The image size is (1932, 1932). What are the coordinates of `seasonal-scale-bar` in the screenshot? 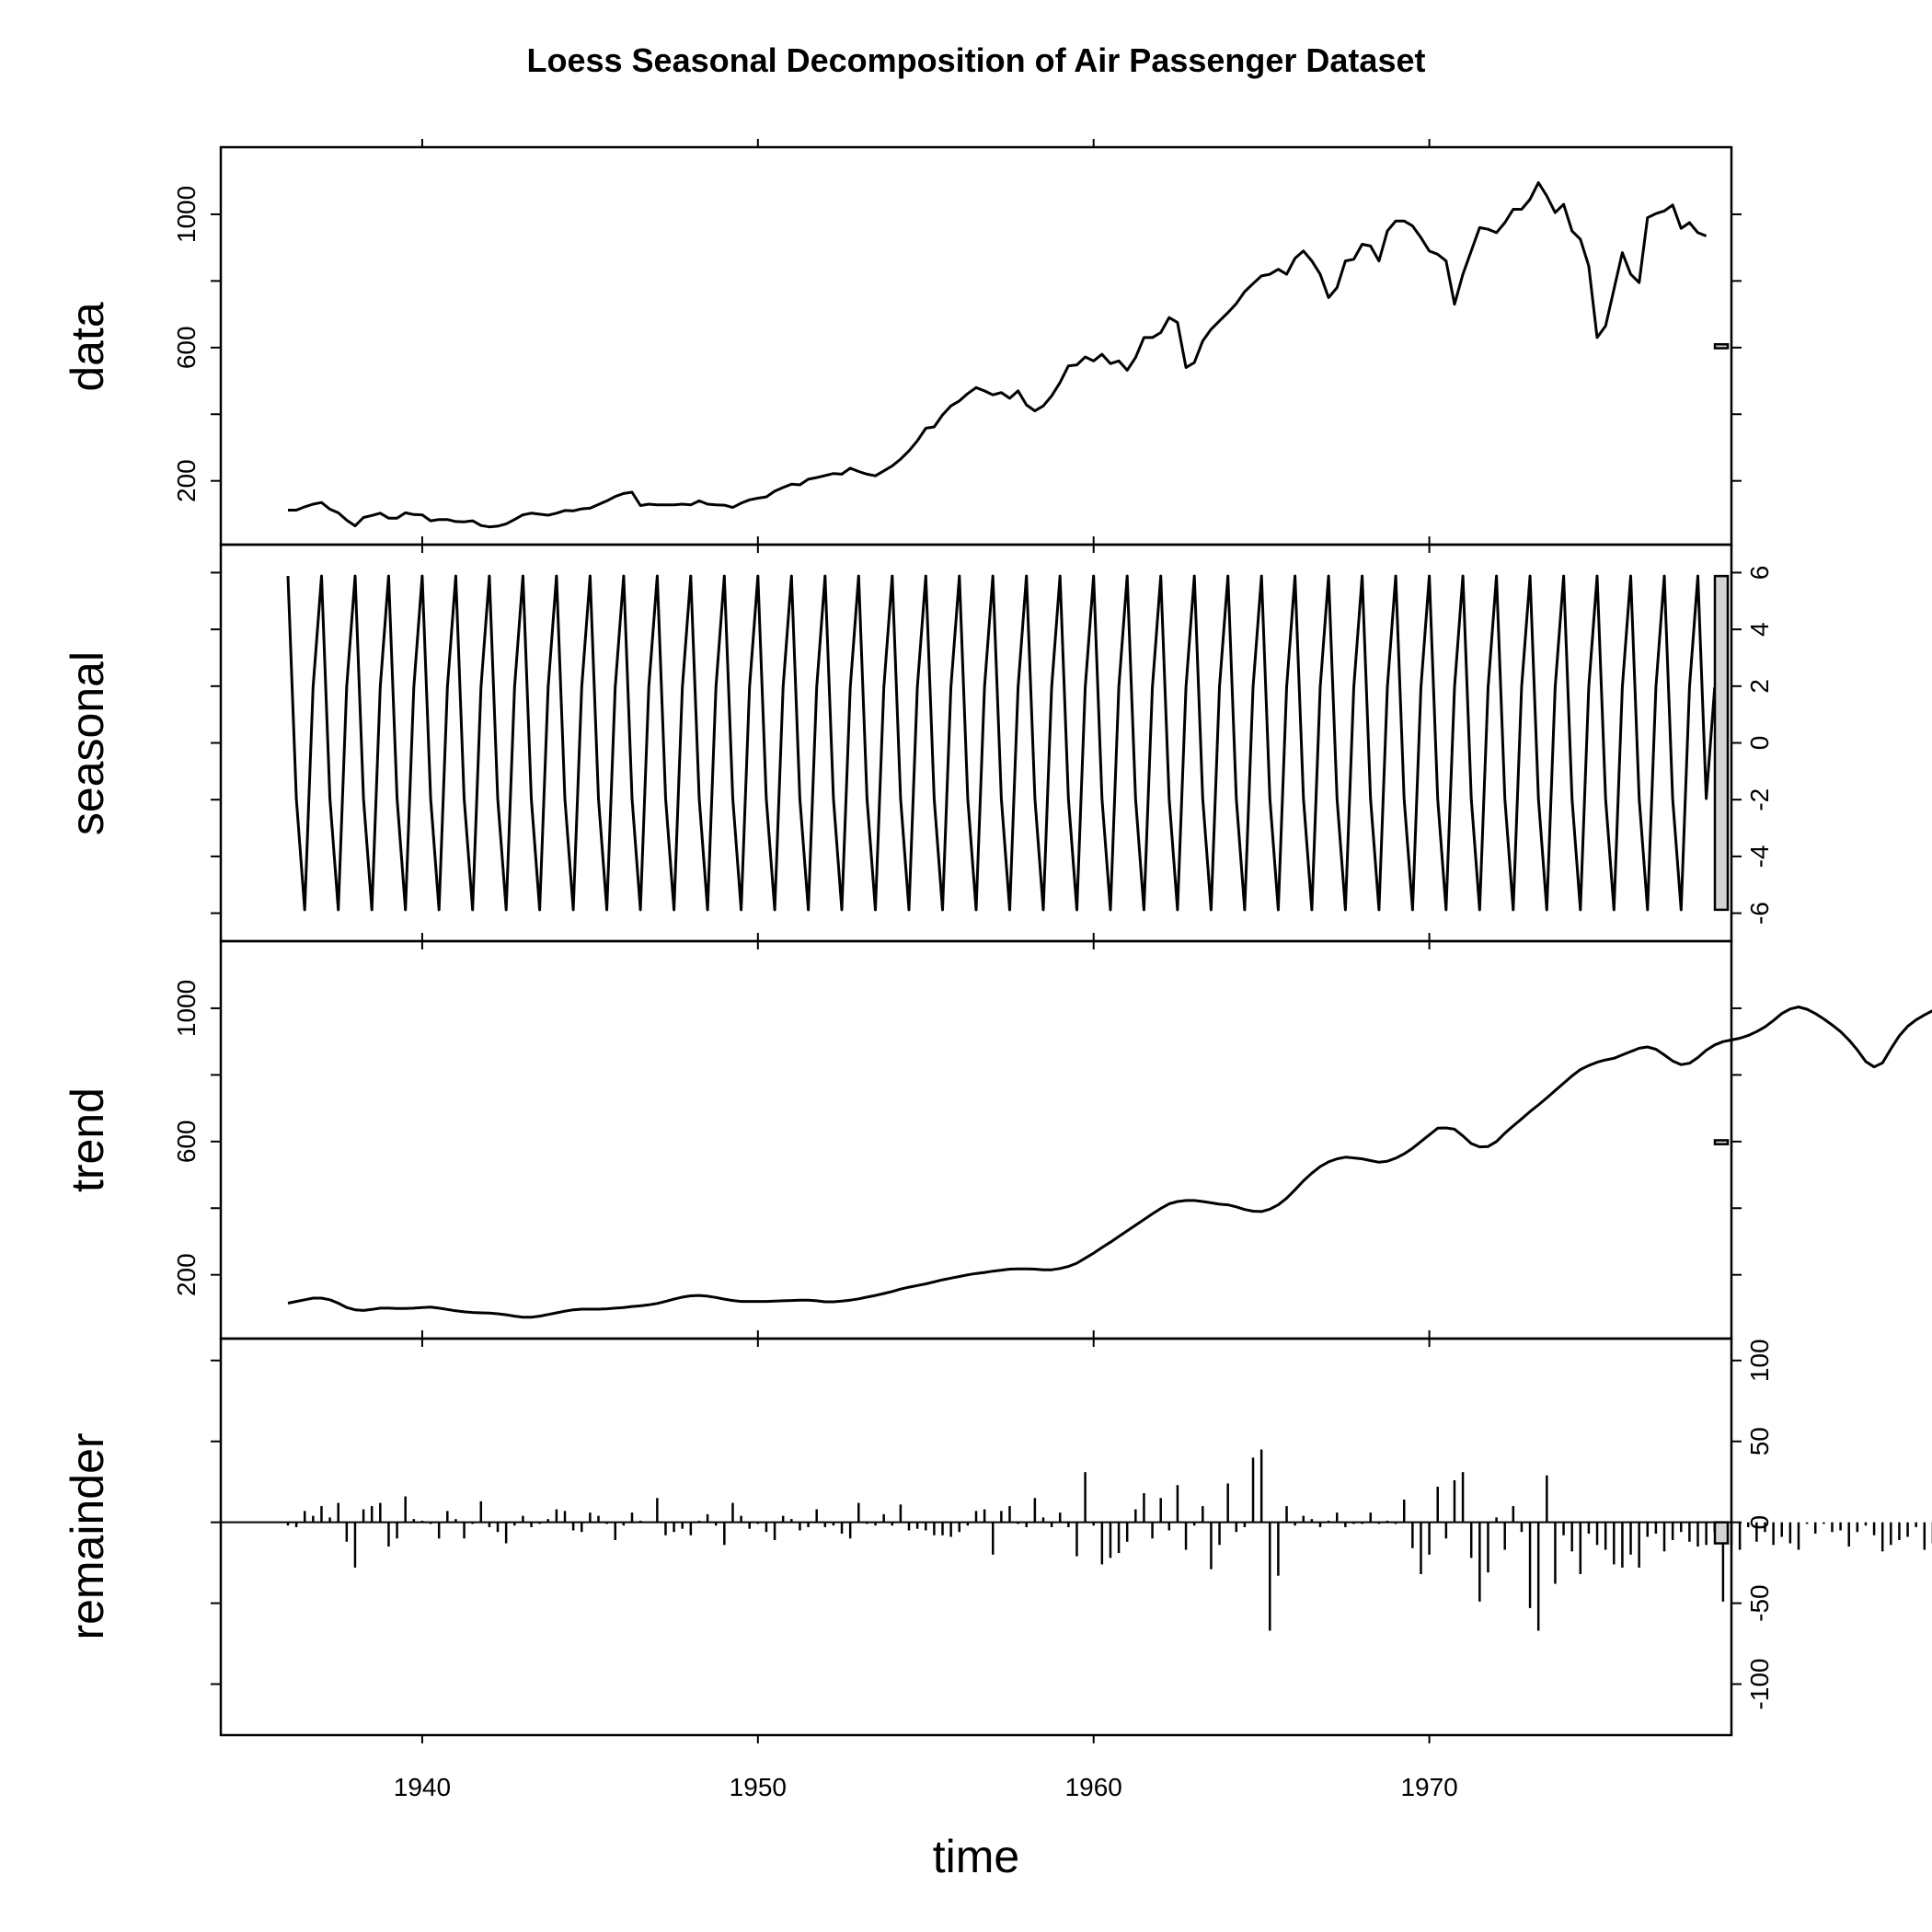 It's located at (1721, 743).